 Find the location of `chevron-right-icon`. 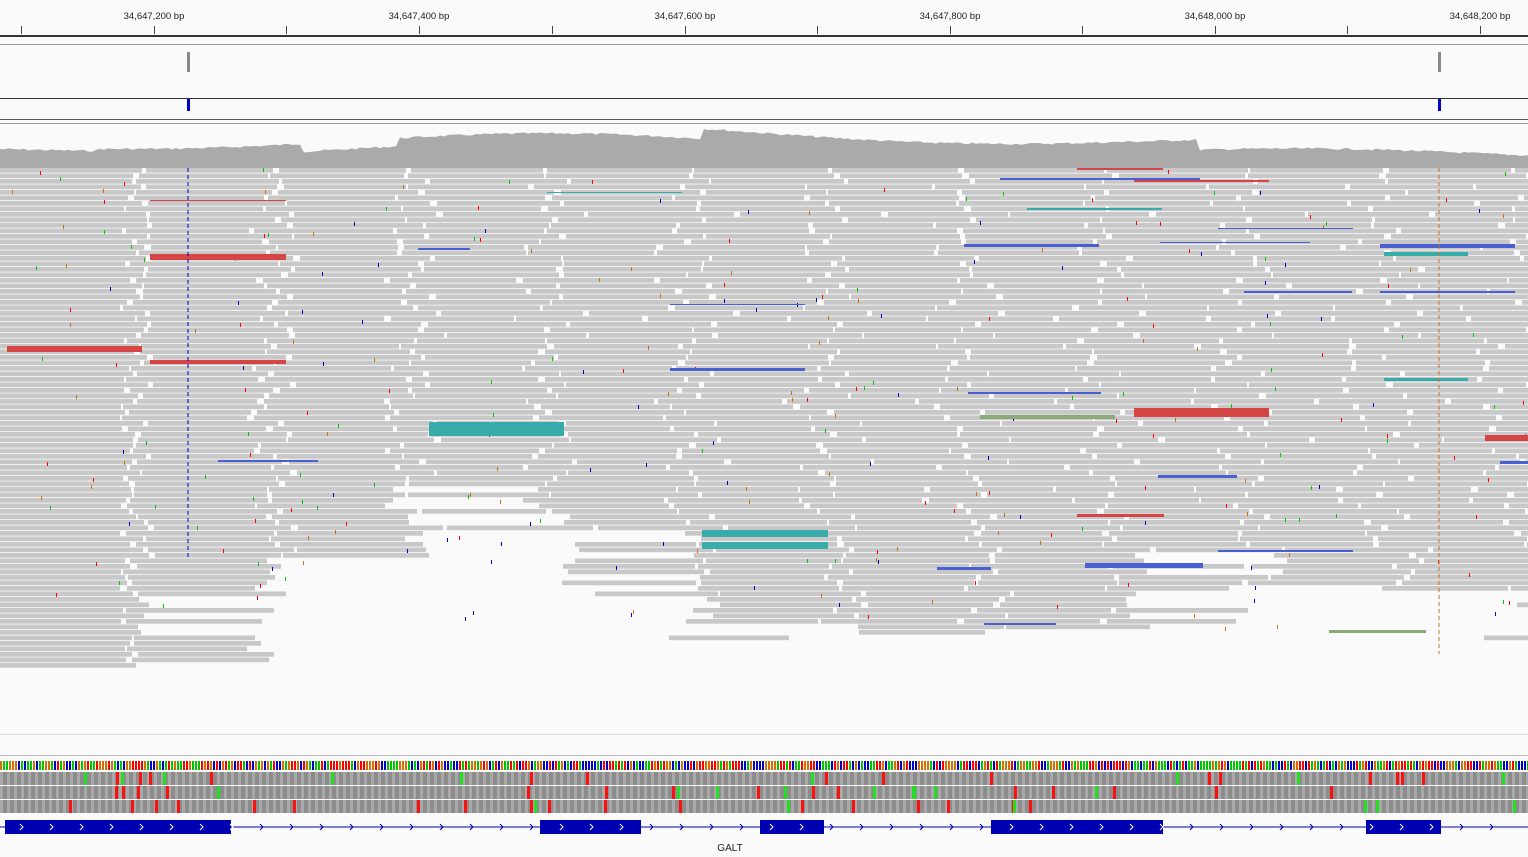

chevron-right-icon is located at coordinates (1191, 827).